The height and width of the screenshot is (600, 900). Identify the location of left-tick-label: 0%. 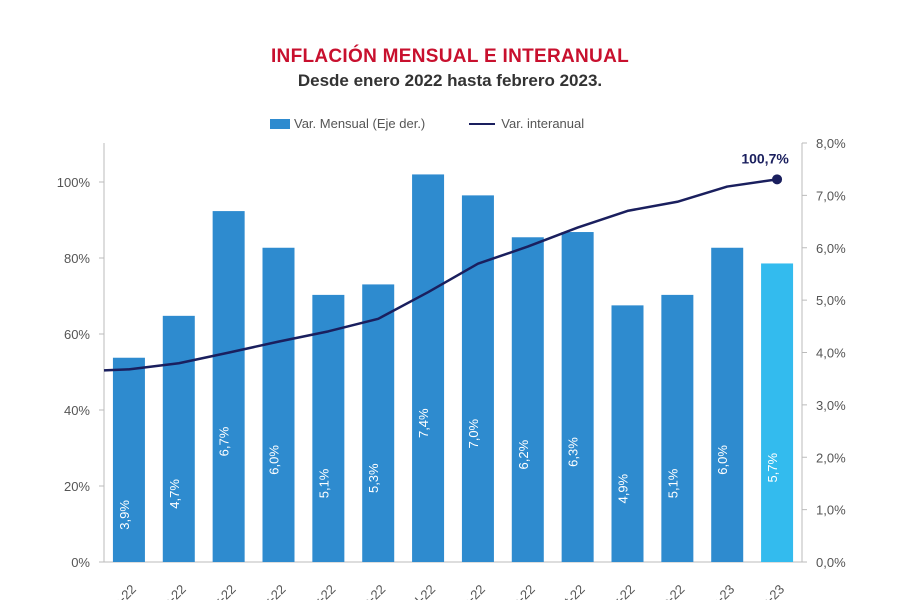
(80, 562).